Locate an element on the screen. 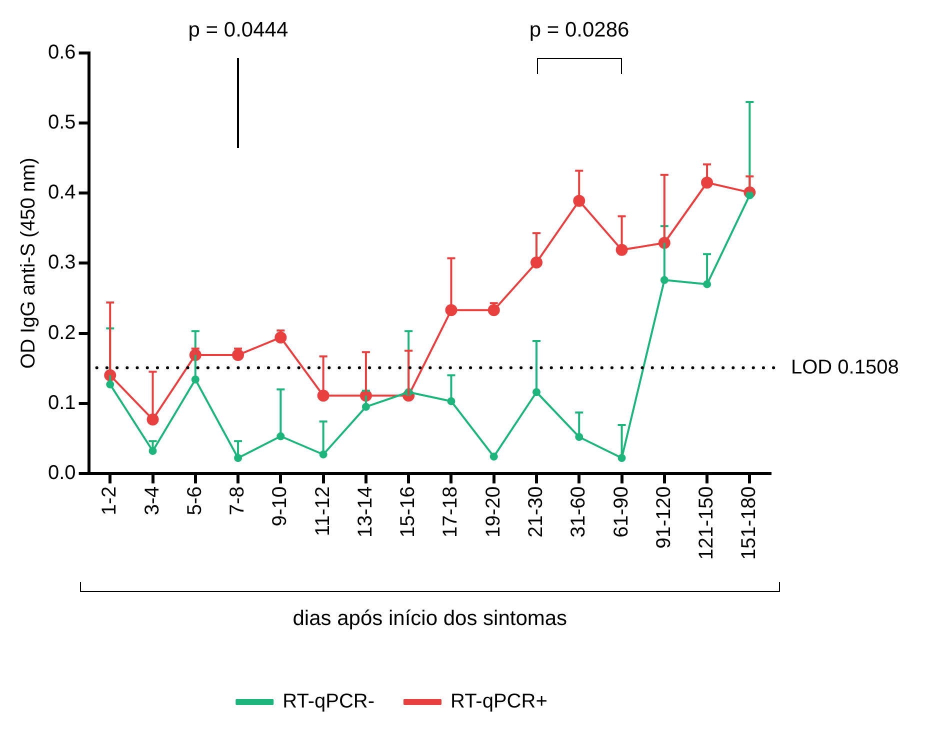 The height and width of the screenshot is (744, 929). ref-line-label: LOD 0.1508 is located at coordinates (845, 367).